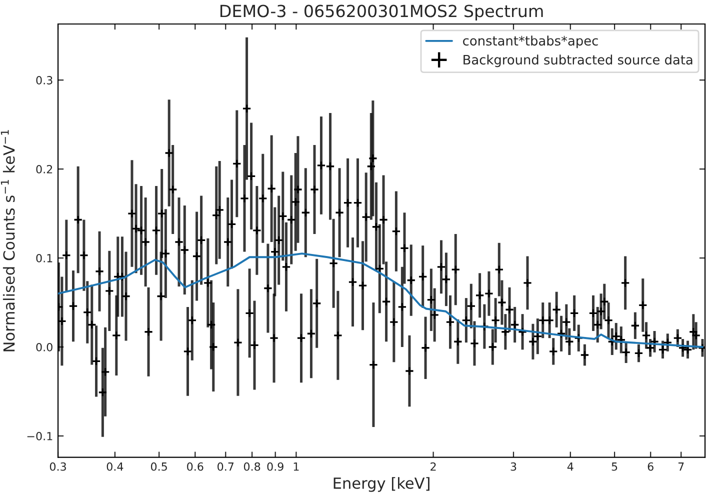  What do you see at coordinates (433, 466) in the screenshot?
I see `x-tick-label: 2` at bounding box center [433, 466].